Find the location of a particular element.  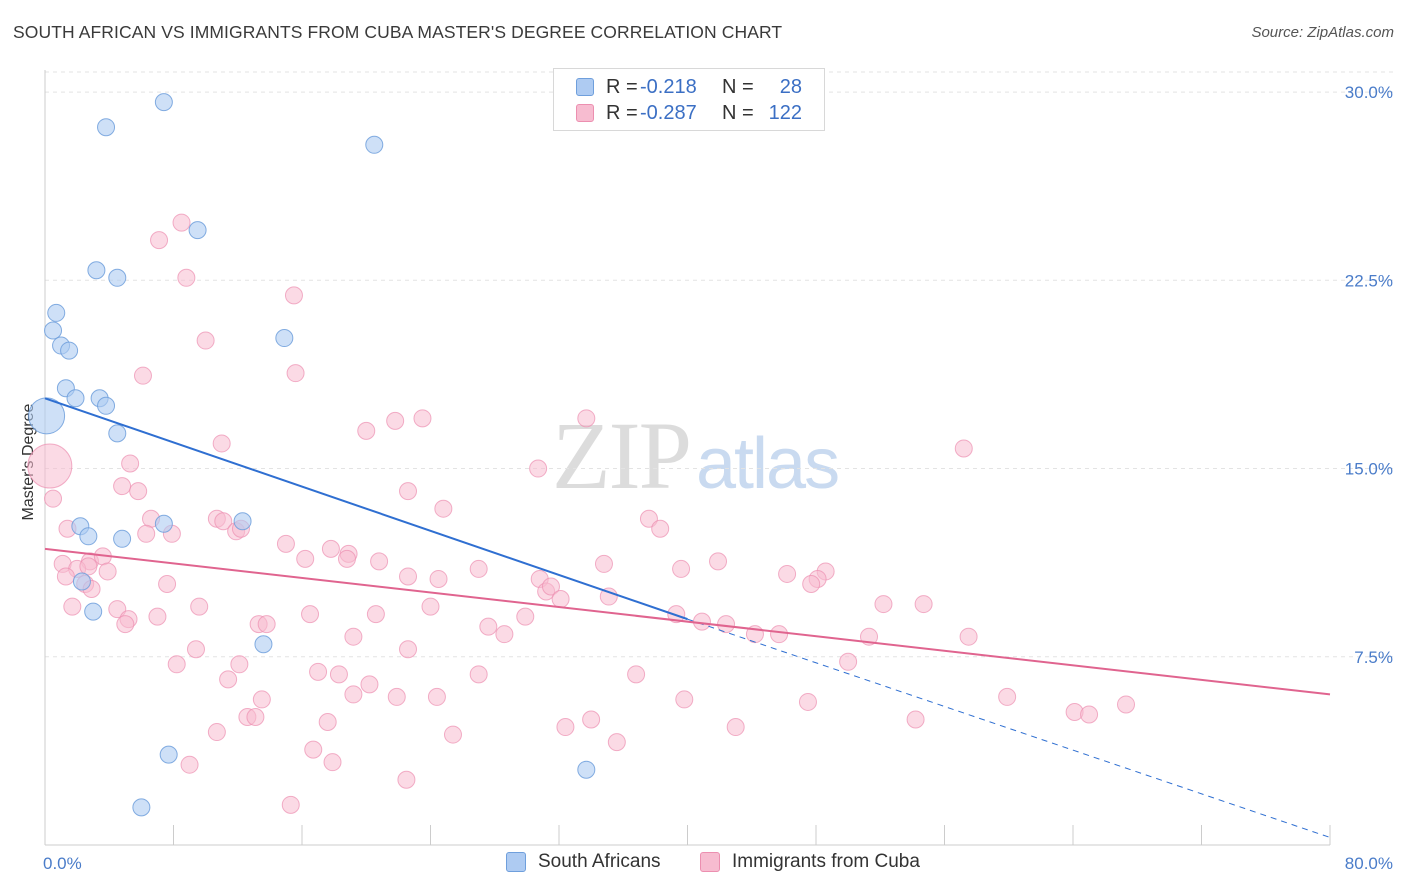

bottom-legend-south-africans: South Africans is located at coordinates (583, 862).